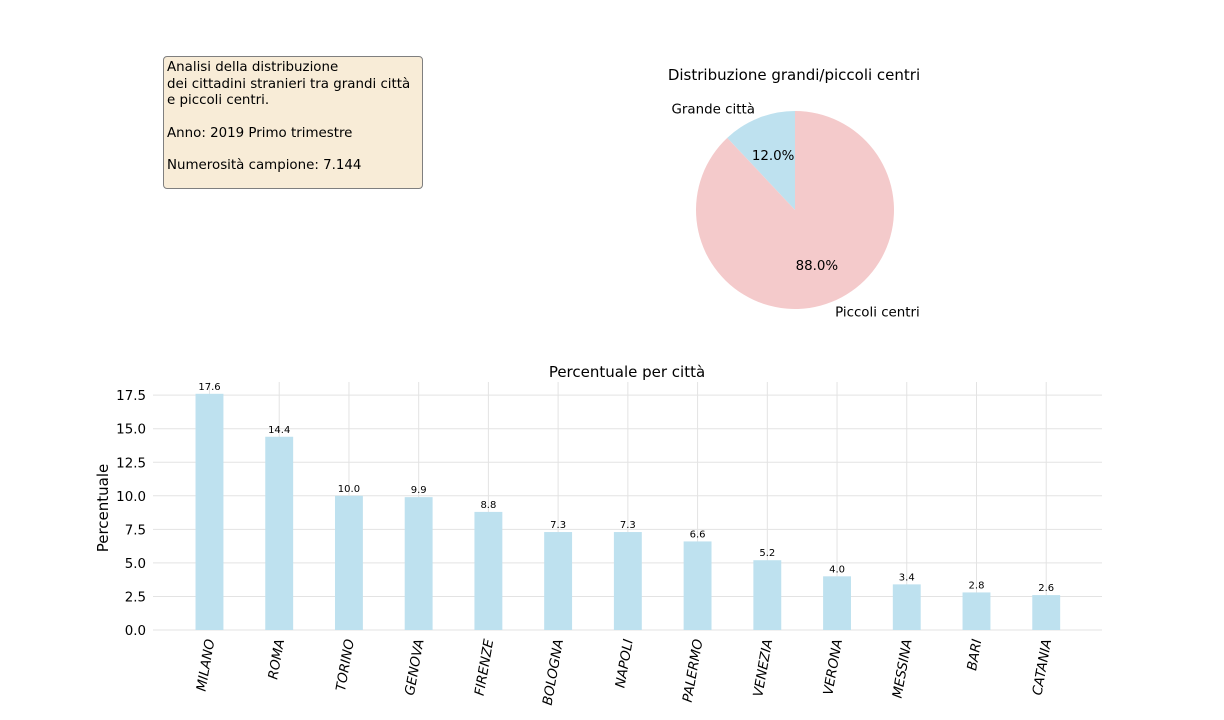 This screenshot has height=720, width=1224. What do you see at coordinates (794, 75) in the screenshot?
I see `pie-title: Distribuzione grandi/piccoli centri` at bounding box center [794, 75].